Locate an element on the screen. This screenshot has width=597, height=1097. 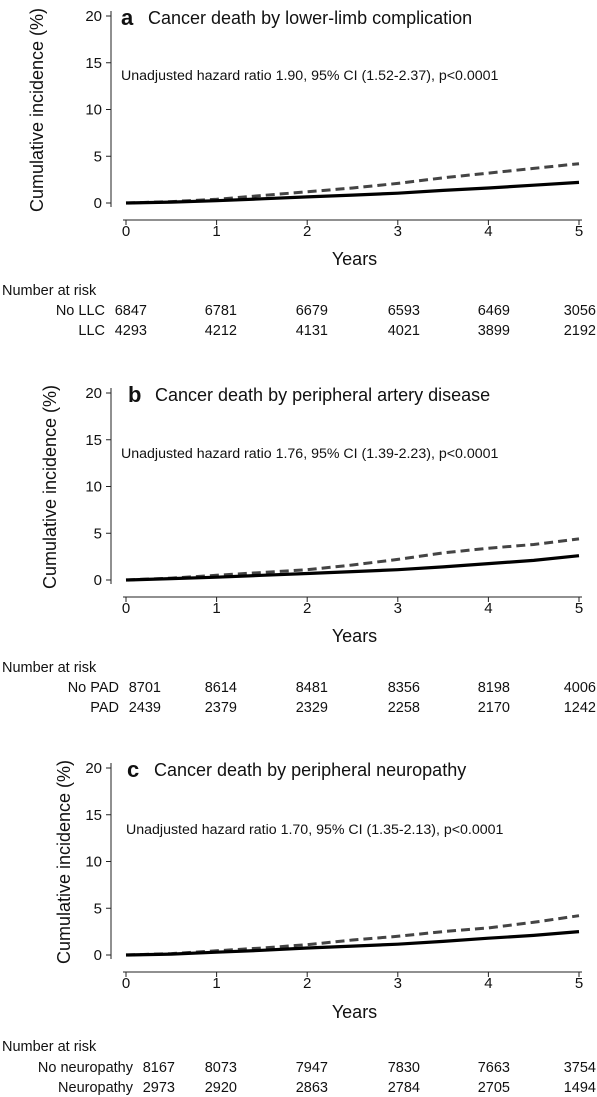
risk-value: 8167 is located at coordinates (159, 1068).